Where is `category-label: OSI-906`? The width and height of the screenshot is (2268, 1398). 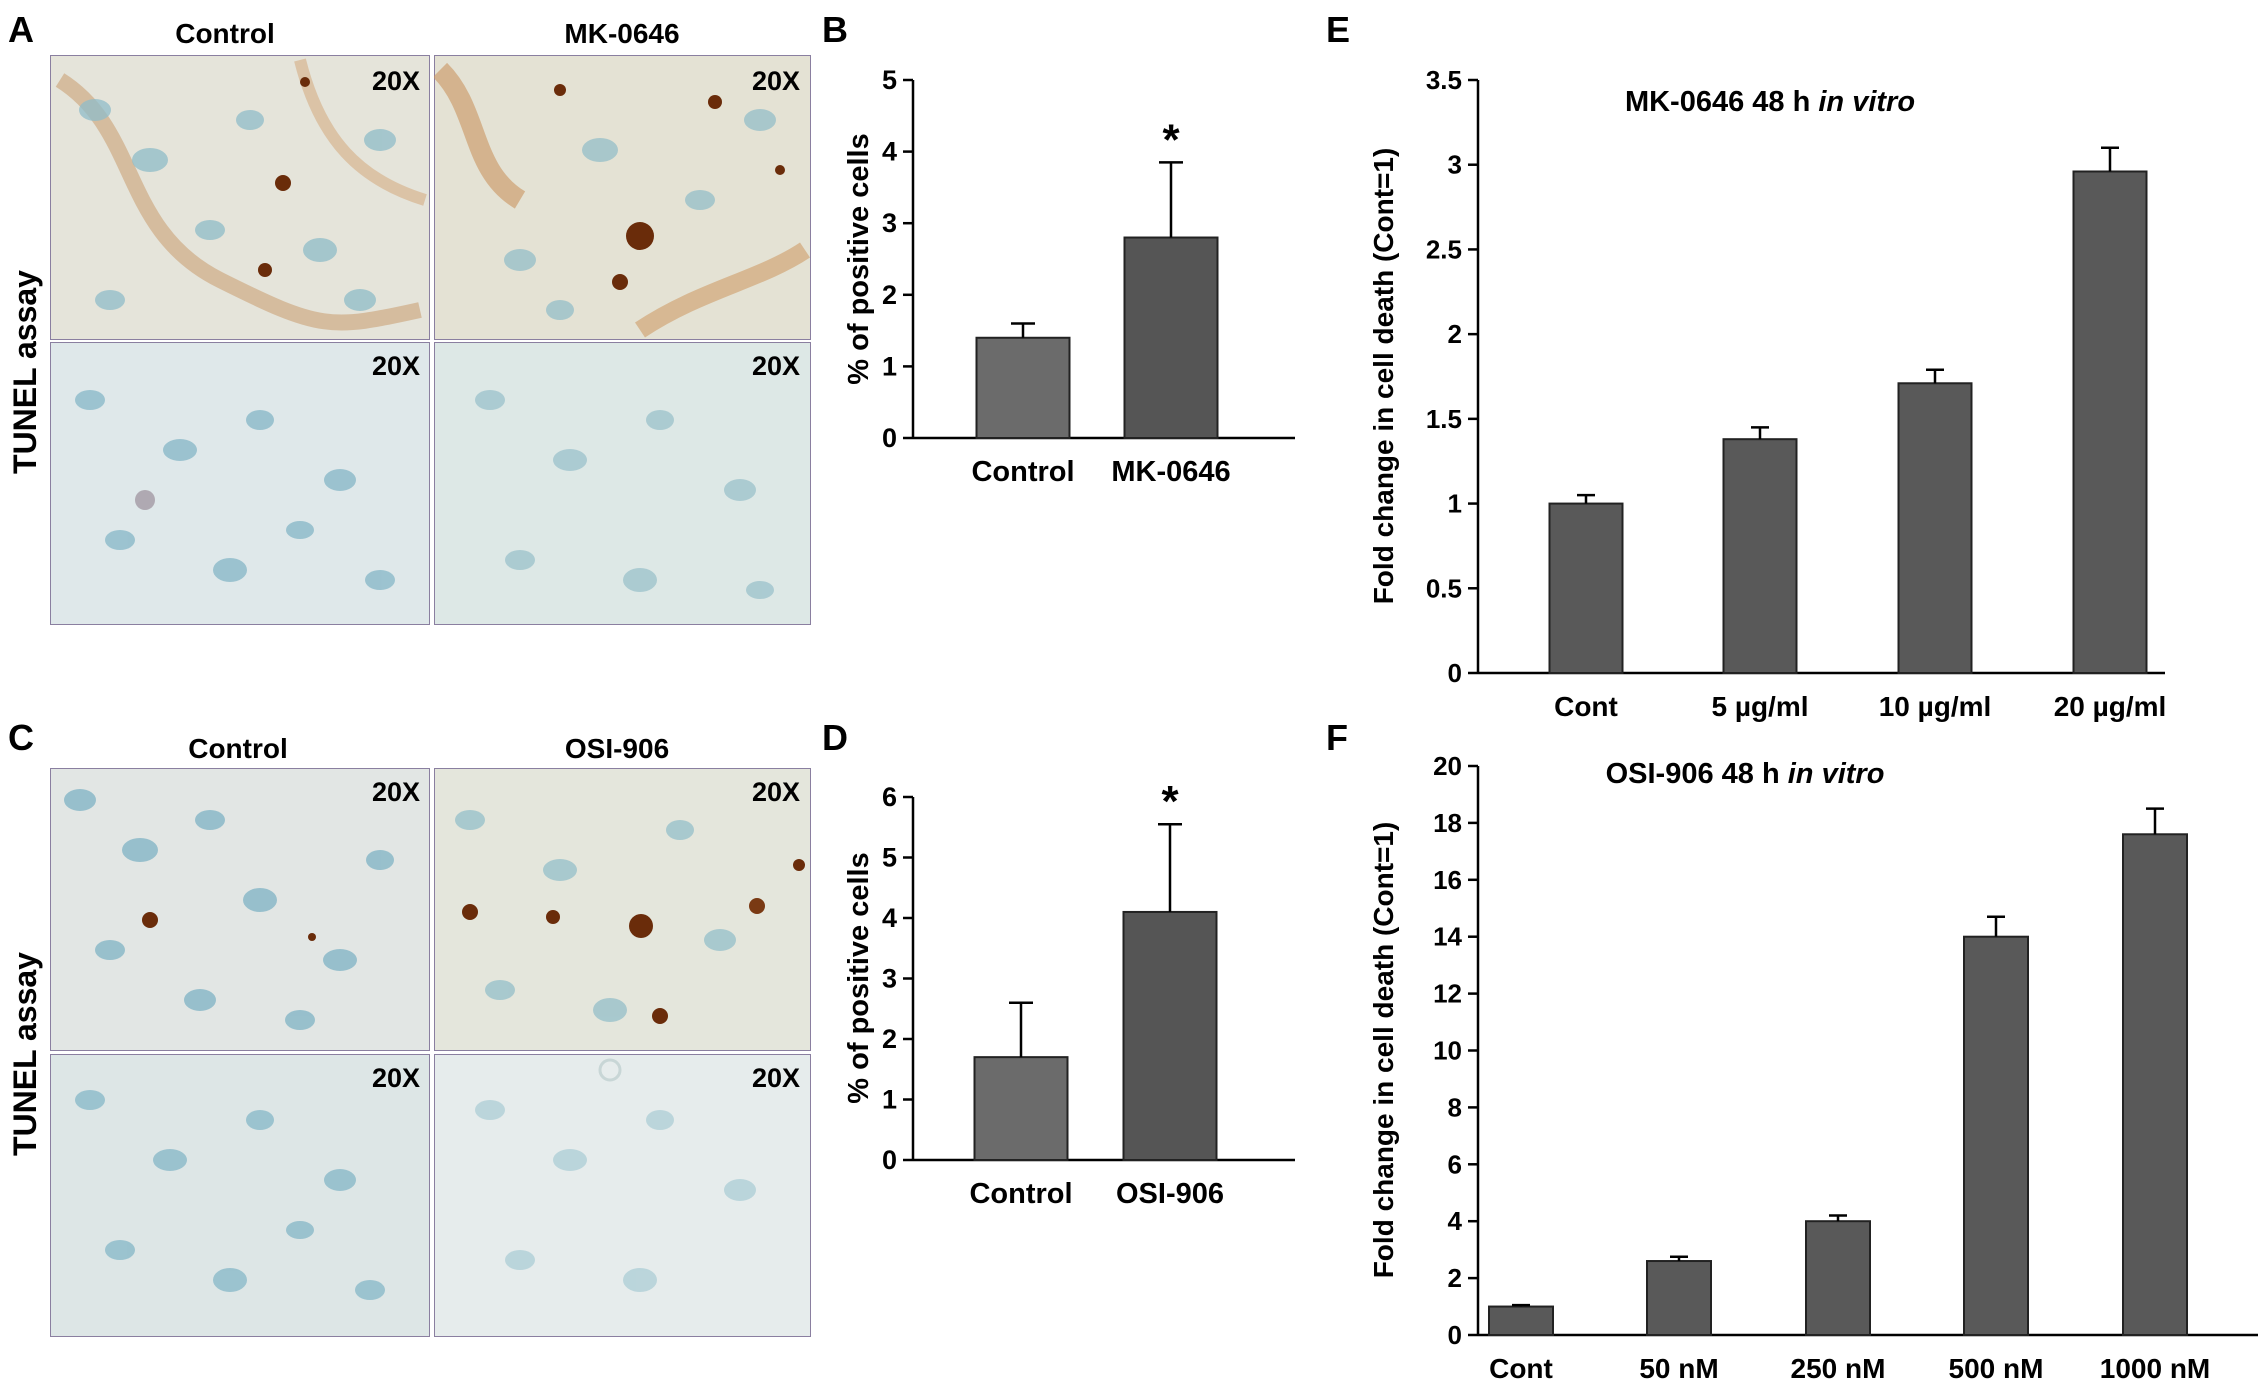
category-label: OSI-906 is located at coordinates (1170, 1194).